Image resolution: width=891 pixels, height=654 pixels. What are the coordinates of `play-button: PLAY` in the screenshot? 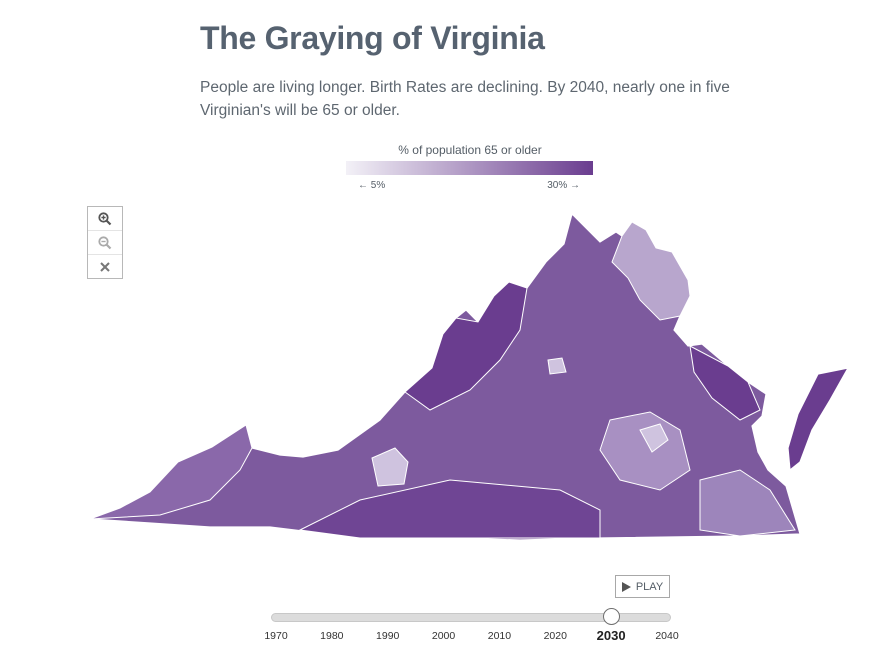 It's located at (642, 586).